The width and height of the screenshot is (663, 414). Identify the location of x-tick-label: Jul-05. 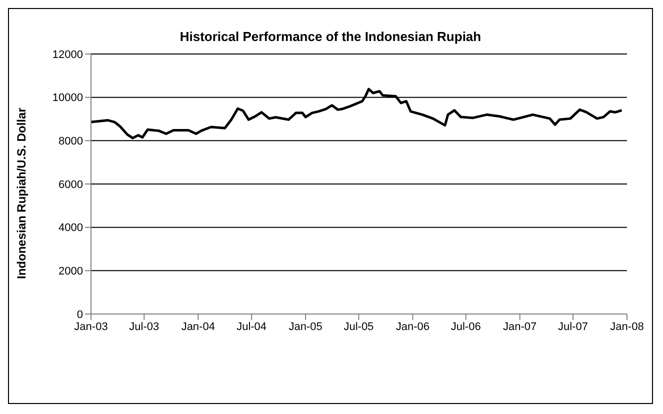
(359, 326).